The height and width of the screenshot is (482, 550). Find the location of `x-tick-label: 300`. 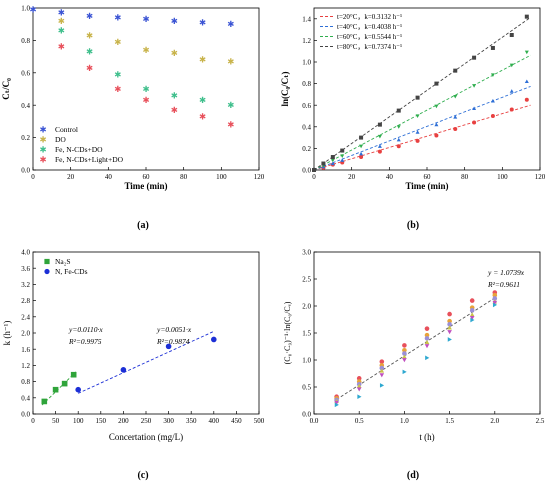

x-tick-label: 300 is located at coordinates (168, 421).